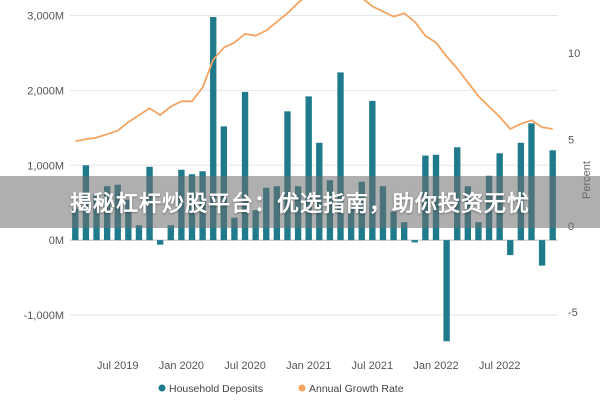 The height and width of the screenshot is (400, 600). I want to click on overlay-title: 揭秘杠杆炒股平台：优选指南，助你投资无忧, so click(299, 204).